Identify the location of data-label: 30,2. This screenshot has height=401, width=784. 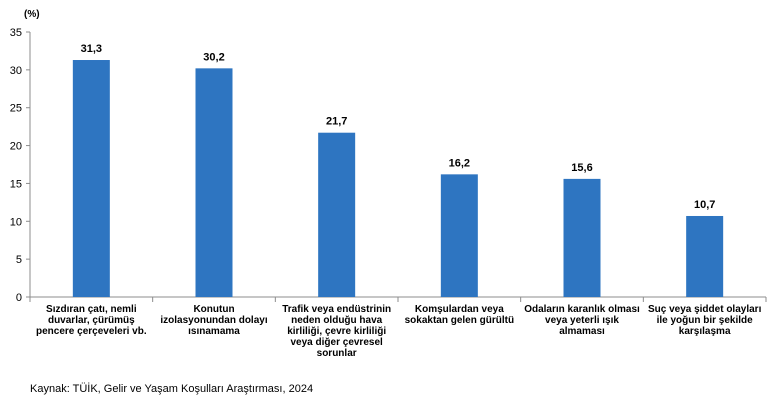
(213, 57).